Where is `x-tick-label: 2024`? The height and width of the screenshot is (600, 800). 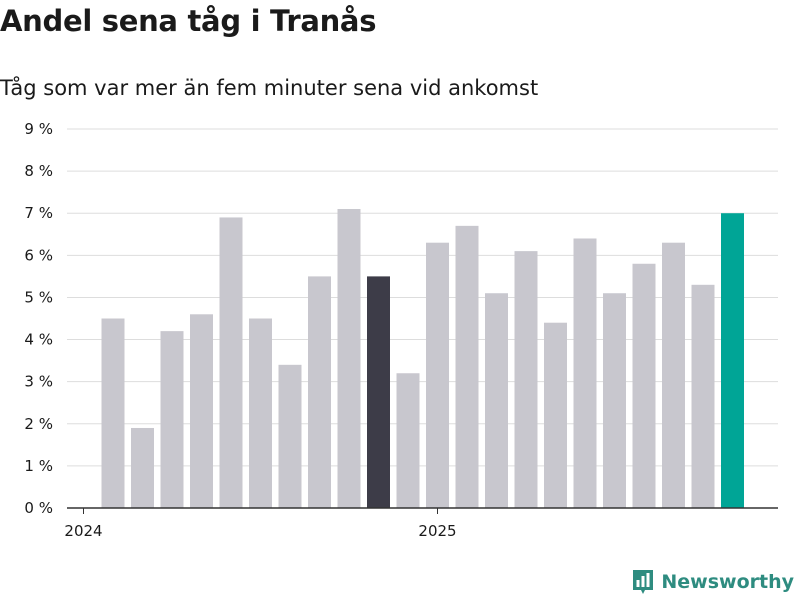 x-tick-label: 2024 is located at coordinates (83, 531).